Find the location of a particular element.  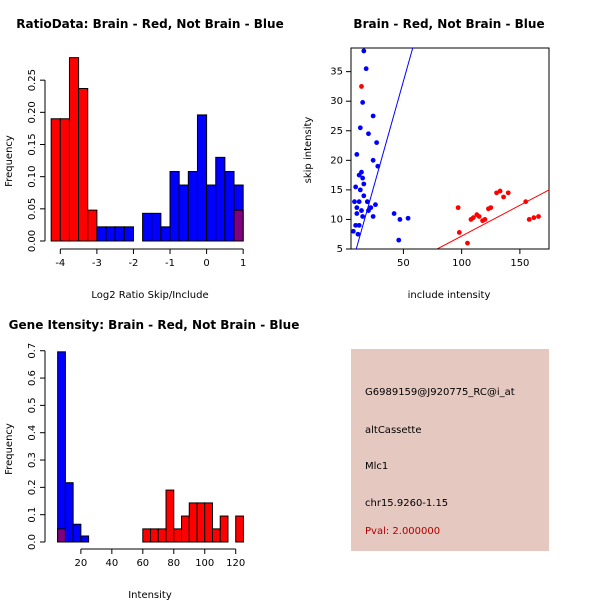

scatter-x-tick-label: 150 is located at coordinates (519, 263).